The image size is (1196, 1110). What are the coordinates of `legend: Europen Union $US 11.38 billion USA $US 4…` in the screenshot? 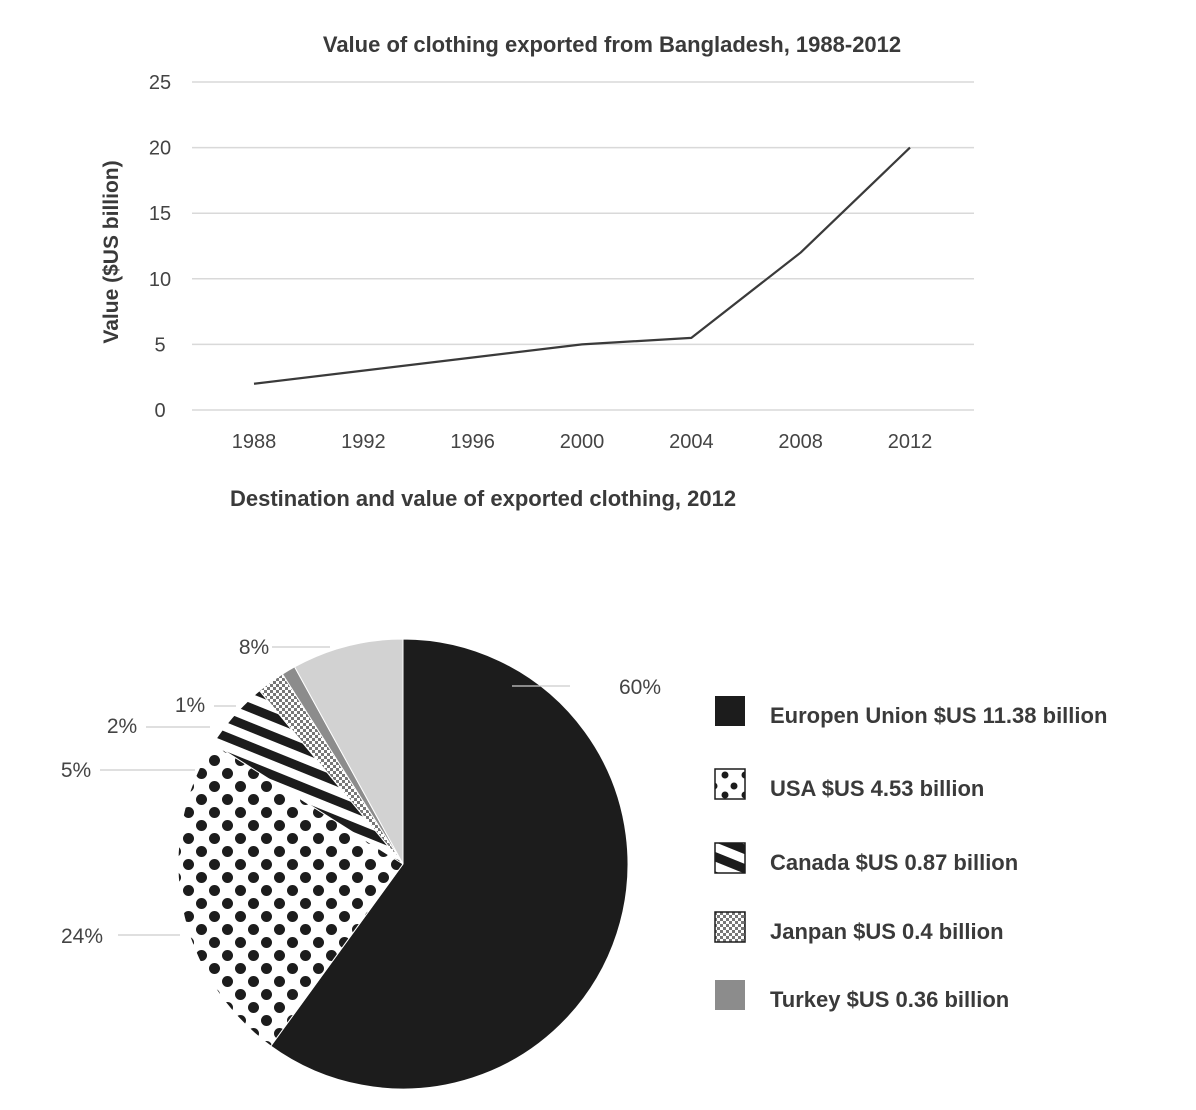 It's located at (910, 854).